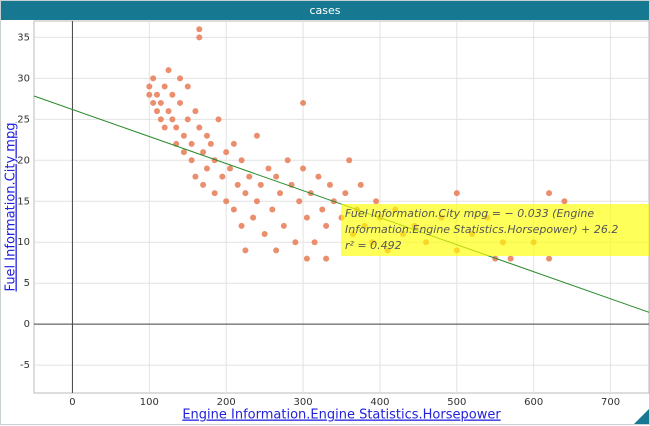 The width and height of the screenshot is (650, 426). Describe the element at coordinates (226, 402) in the screenshot. I see `x-tick-label: 200` at that location.